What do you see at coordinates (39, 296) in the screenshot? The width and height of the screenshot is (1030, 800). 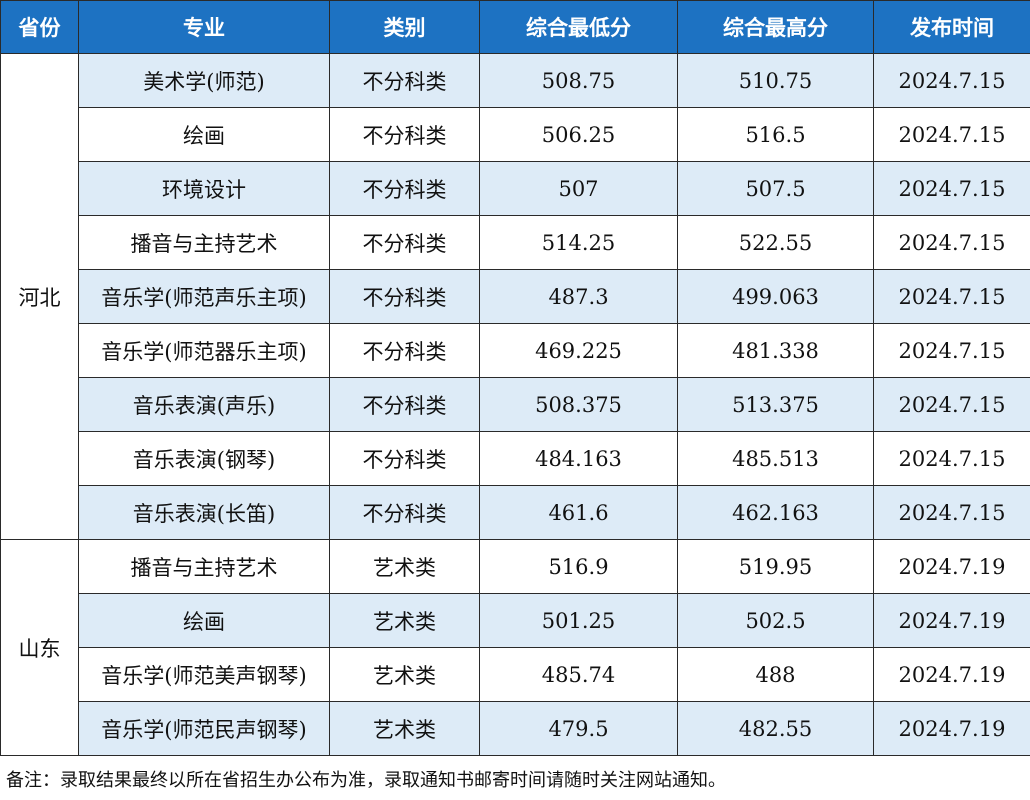 I see `province-cell: 河北` at bounding box center [39, 296].